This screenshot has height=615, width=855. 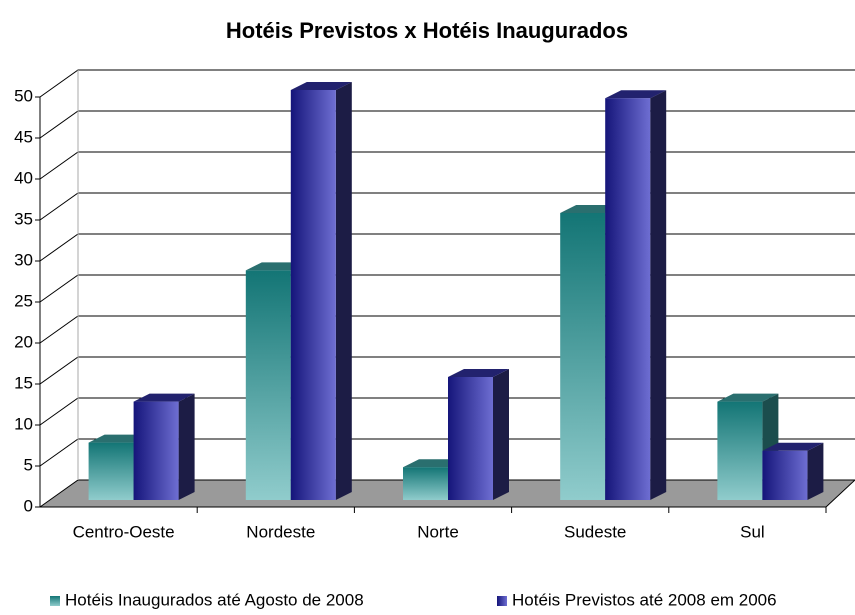 I want to click on y-tick-label: 30, so click(x=23, y=259).